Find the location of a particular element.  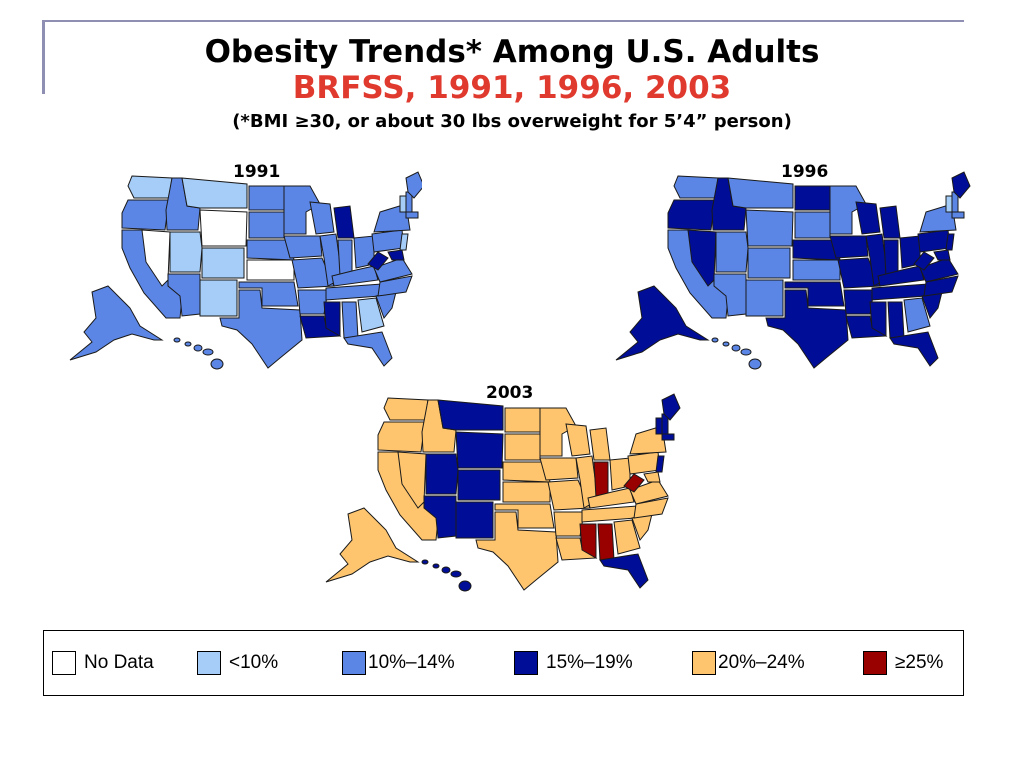

decorative-vertical-rule is located at coordinates (43, 57).